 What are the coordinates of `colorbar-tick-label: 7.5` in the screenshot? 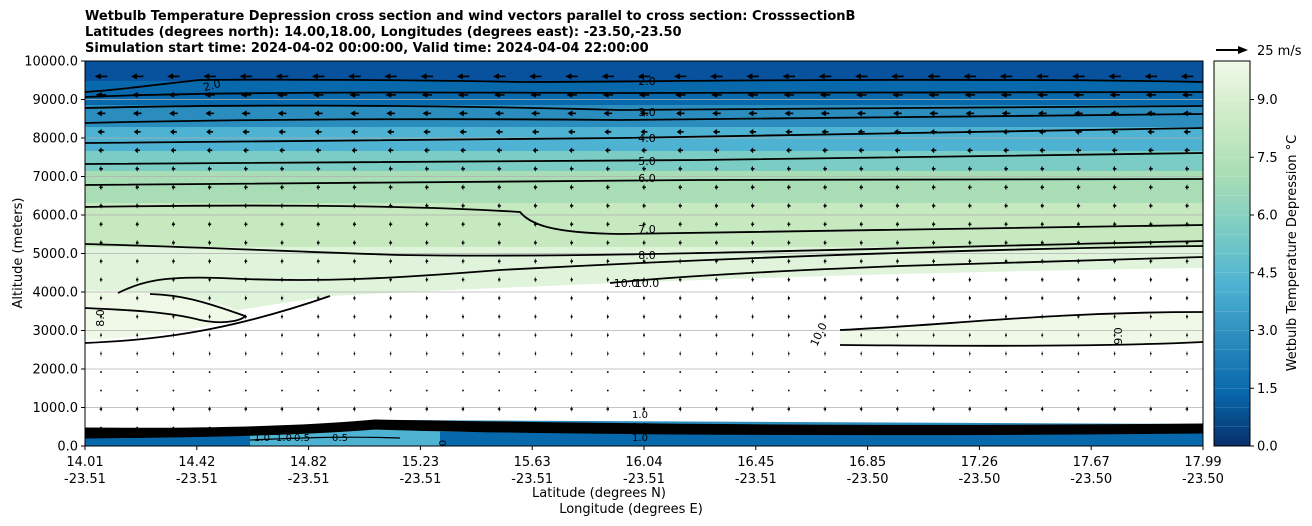 It's located at (1267, 158).